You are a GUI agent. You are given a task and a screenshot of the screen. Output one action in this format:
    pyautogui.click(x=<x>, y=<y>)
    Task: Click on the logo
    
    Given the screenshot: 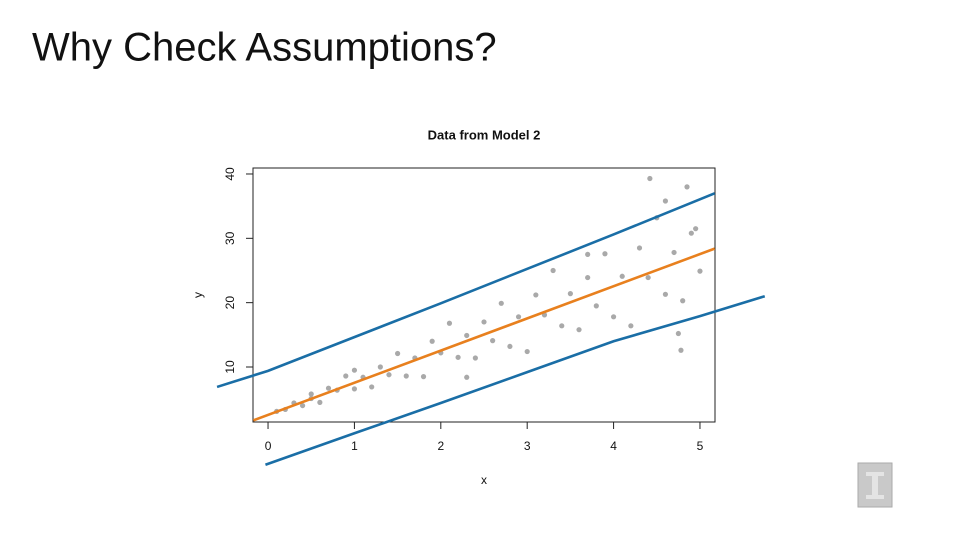 What is the action you would take?
    pyautogui.click(x=875, y=485)
    